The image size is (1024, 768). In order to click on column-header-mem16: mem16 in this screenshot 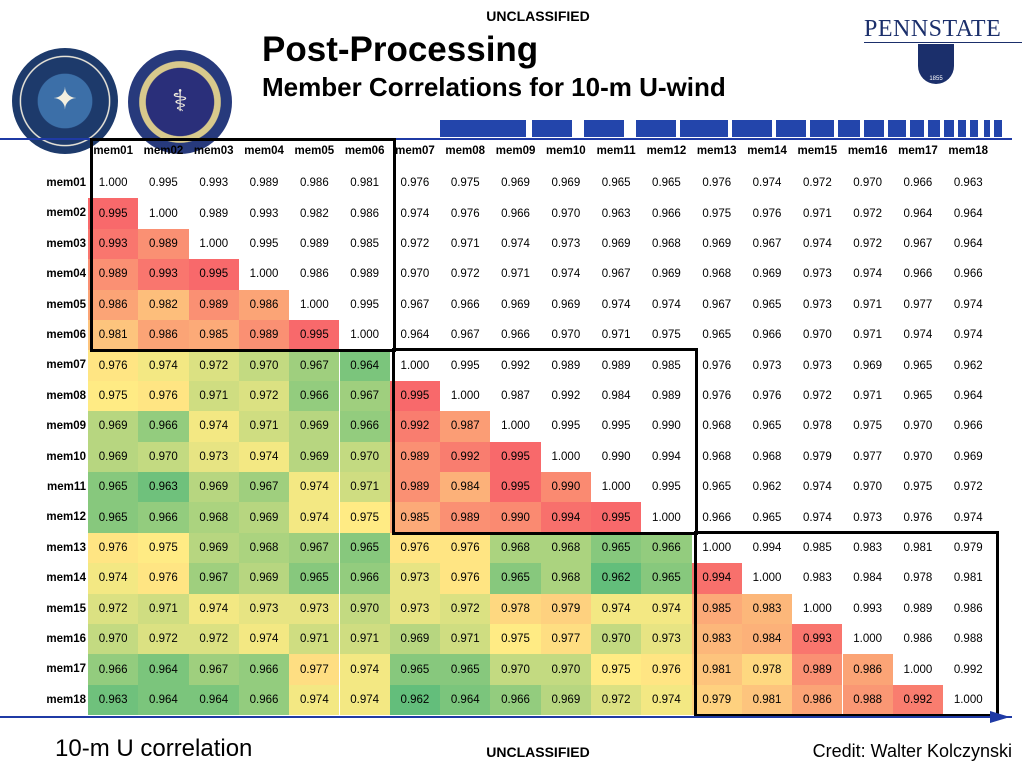, I will do `click(867, 151)`.